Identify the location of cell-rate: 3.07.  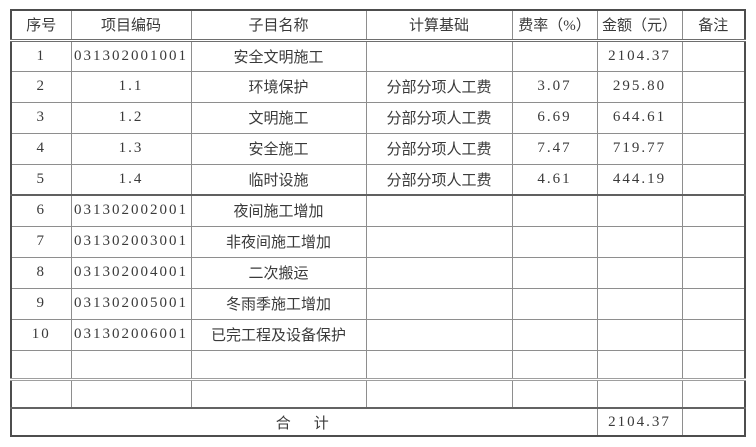
(554, 86).